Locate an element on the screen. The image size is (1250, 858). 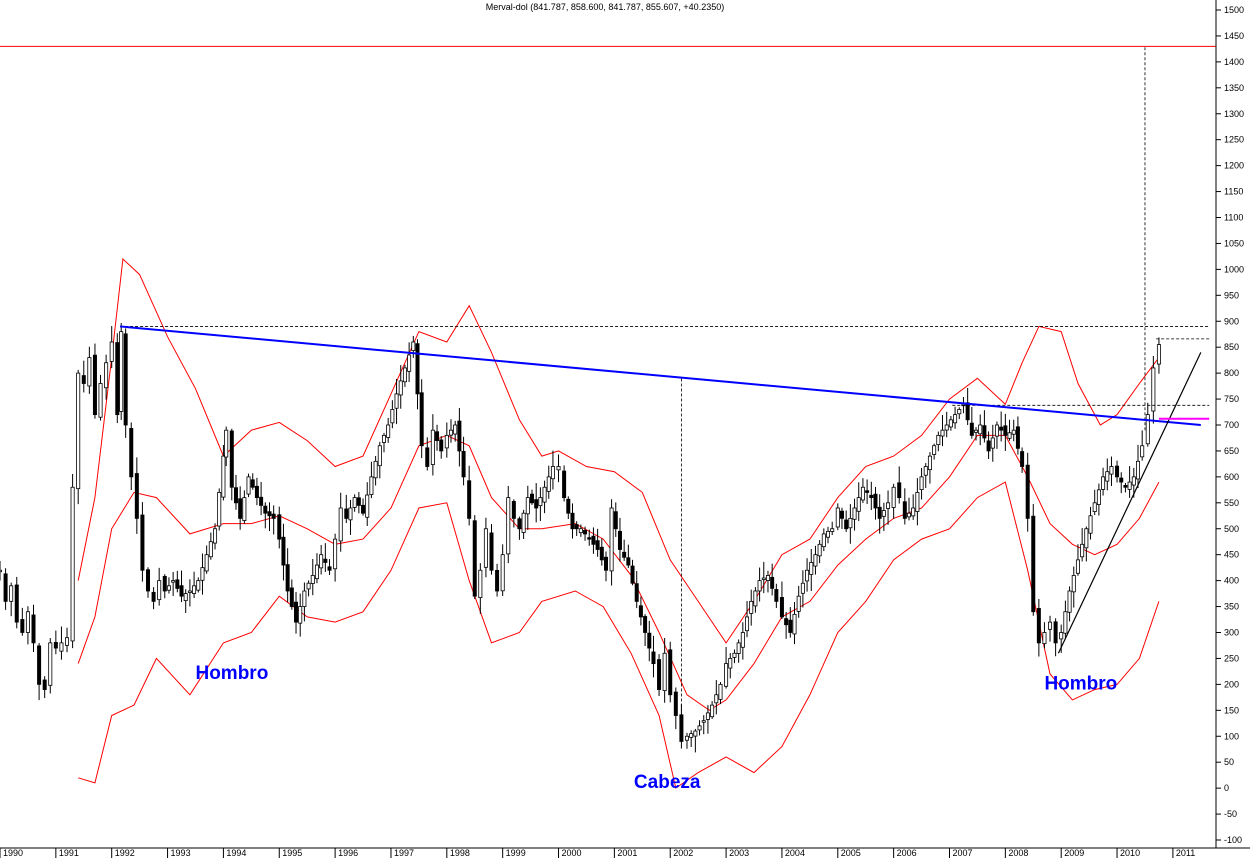
y-tick-label: 1250 is located at coordinates (1234, 140).